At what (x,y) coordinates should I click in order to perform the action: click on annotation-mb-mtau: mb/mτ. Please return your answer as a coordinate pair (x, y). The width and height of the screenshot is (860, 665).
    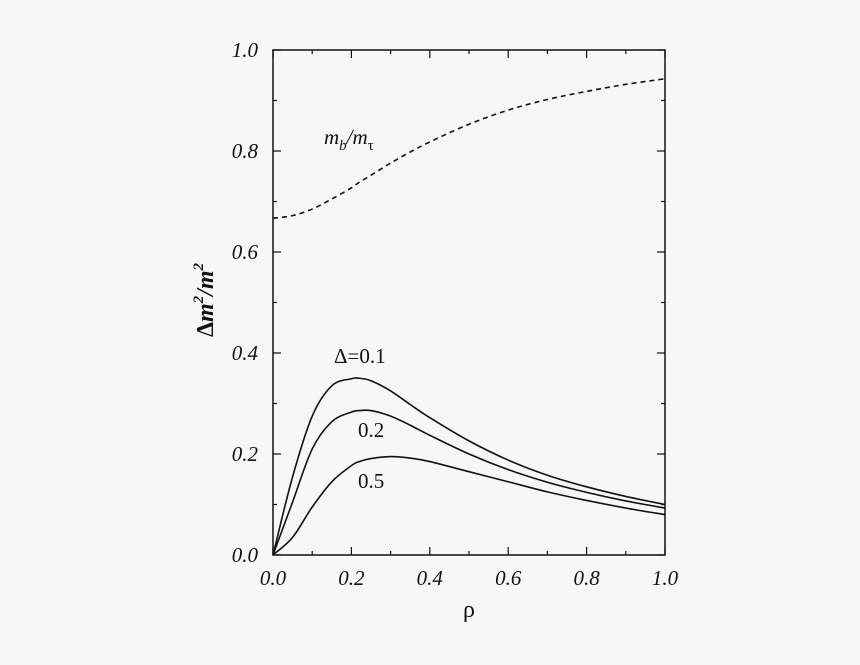
    Looking at the image, I should click on (349, 139).